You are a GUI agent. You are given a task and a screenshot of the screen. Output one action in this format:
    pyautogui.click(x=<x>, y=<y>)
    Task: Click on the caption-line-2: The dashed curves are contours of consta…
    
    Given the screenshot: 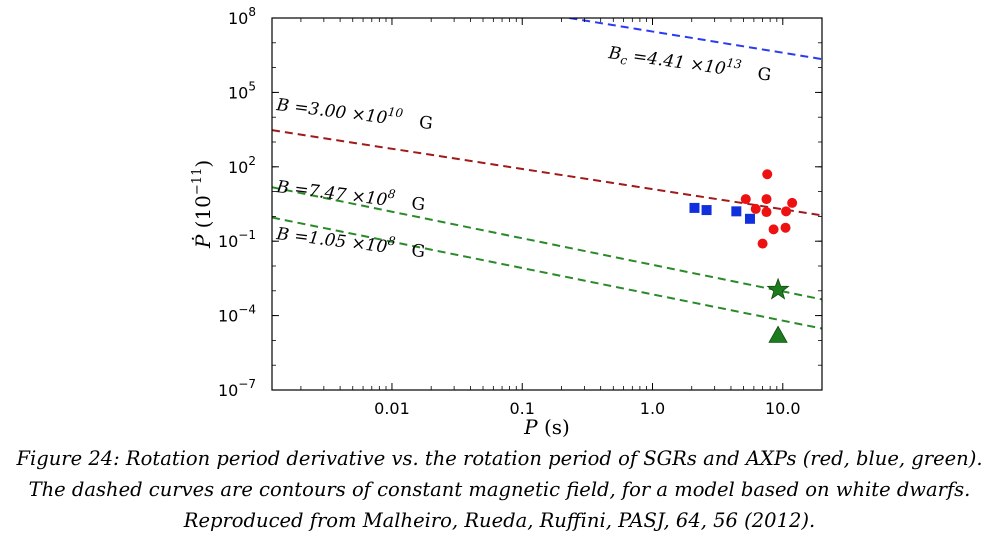 What is the action you would take?
    pyautogui.click(x=499, y=489)
    